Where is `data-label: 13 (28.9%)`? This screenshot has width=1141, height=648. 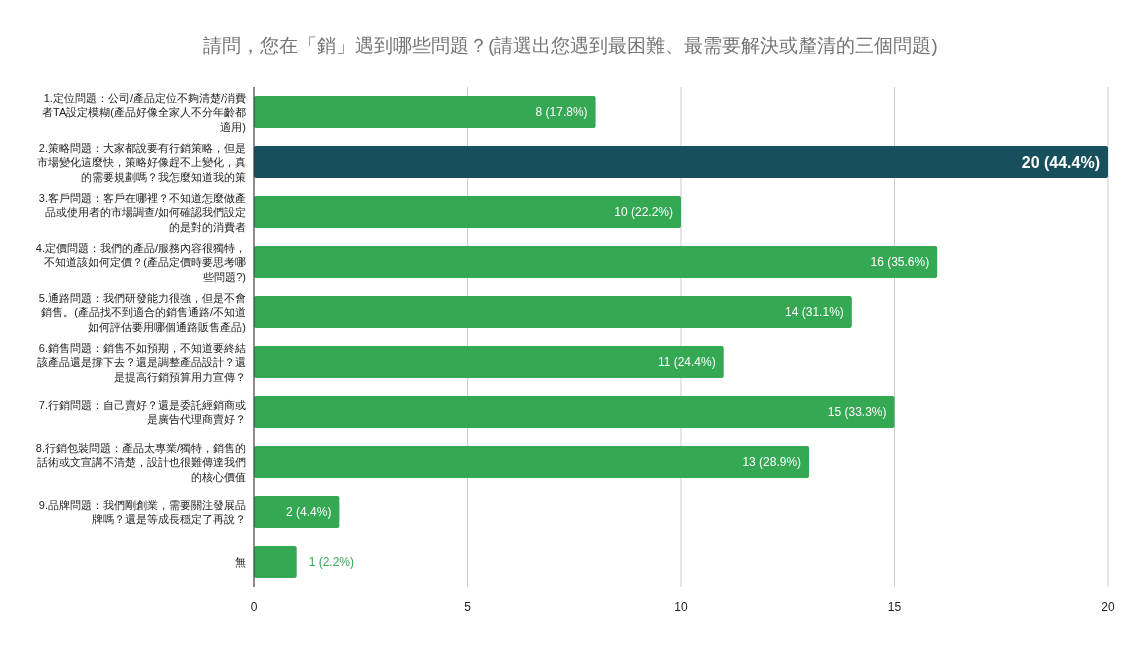
data-label: 13 (28.9%) is located at coordinates (772, 462).